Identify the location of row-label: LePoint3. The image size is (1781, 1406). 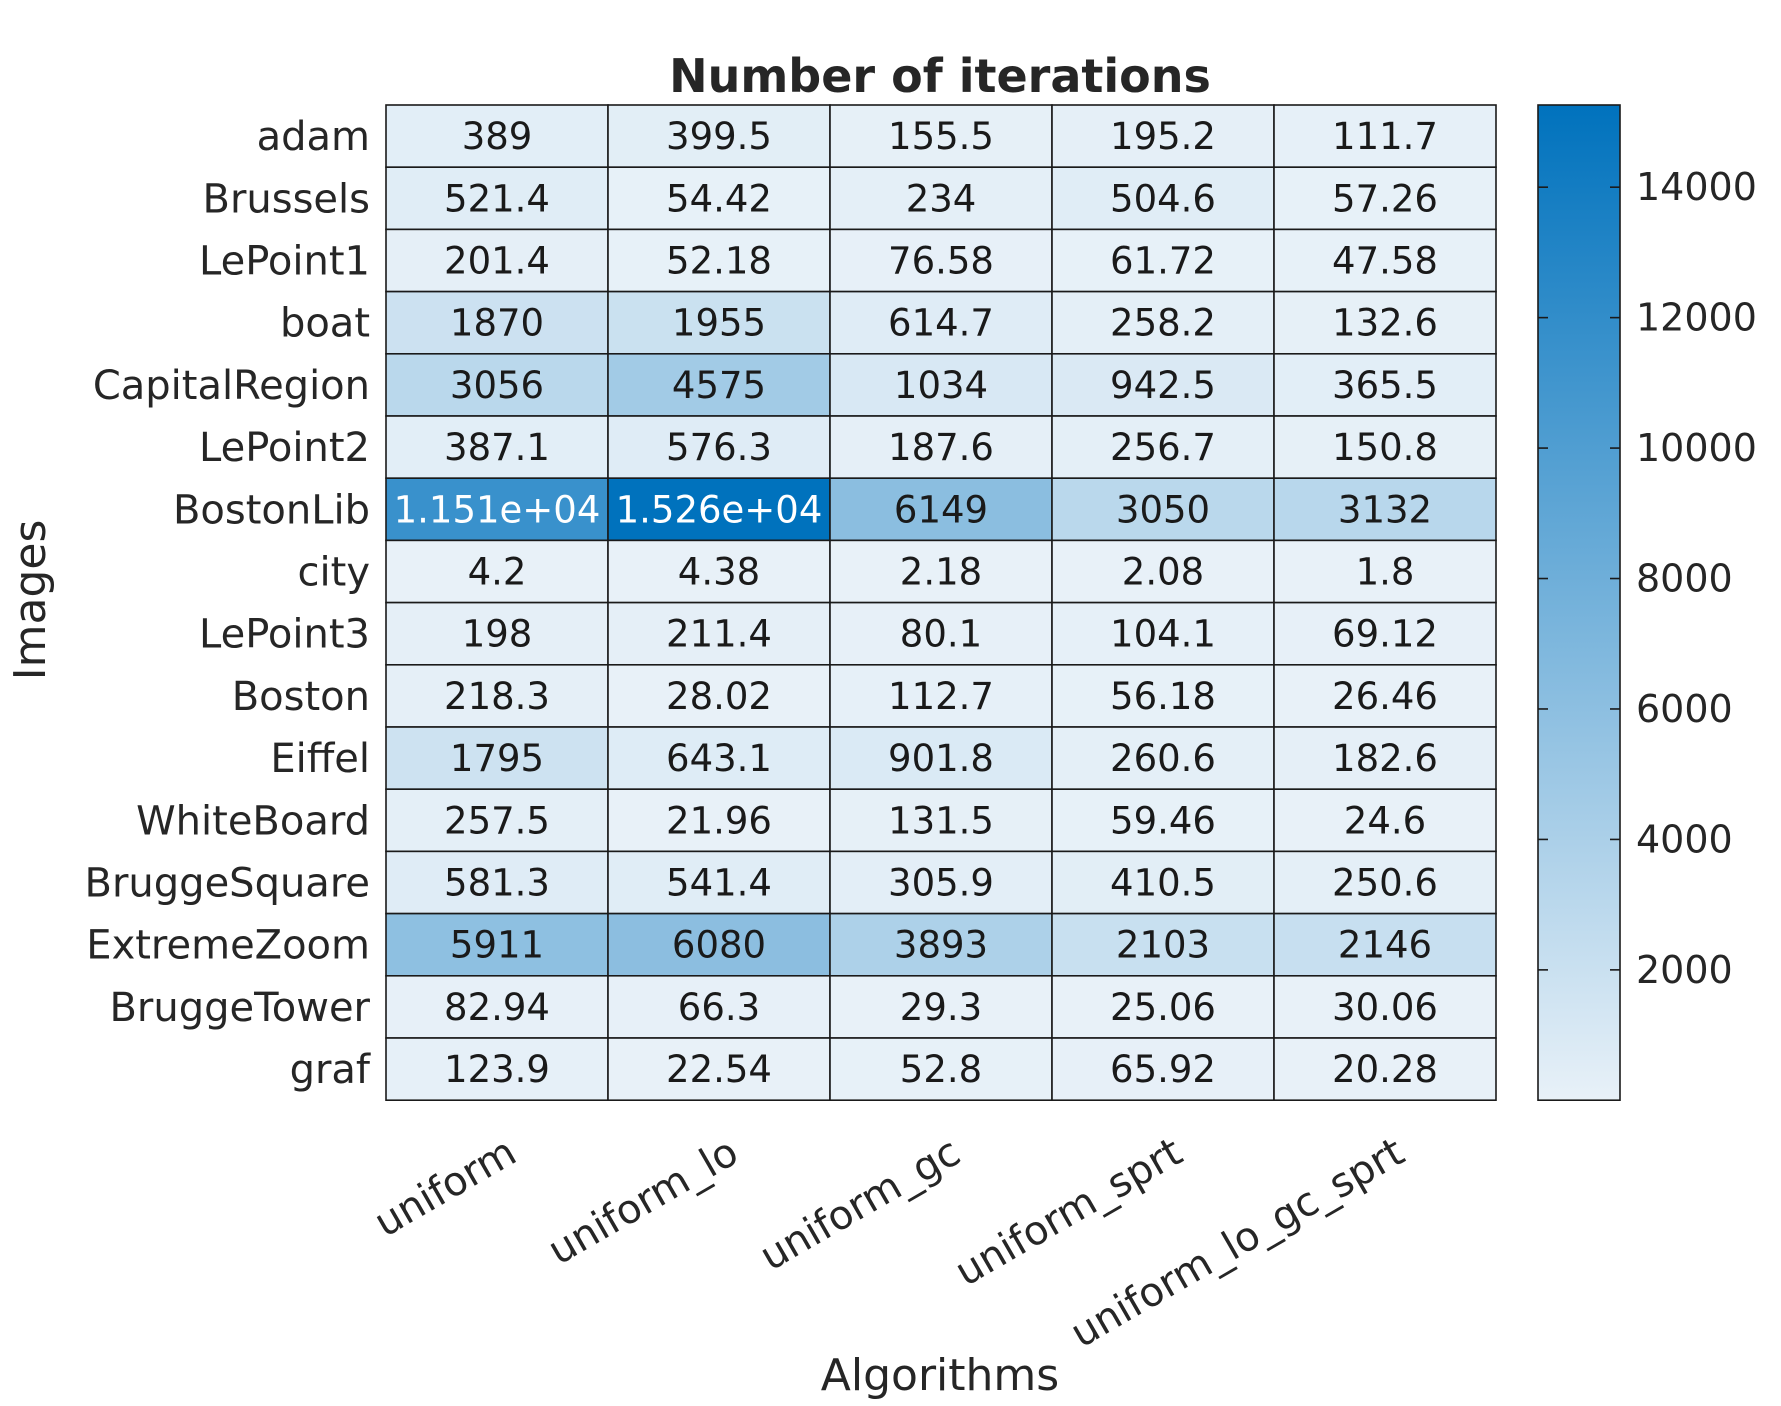
(284, 635).